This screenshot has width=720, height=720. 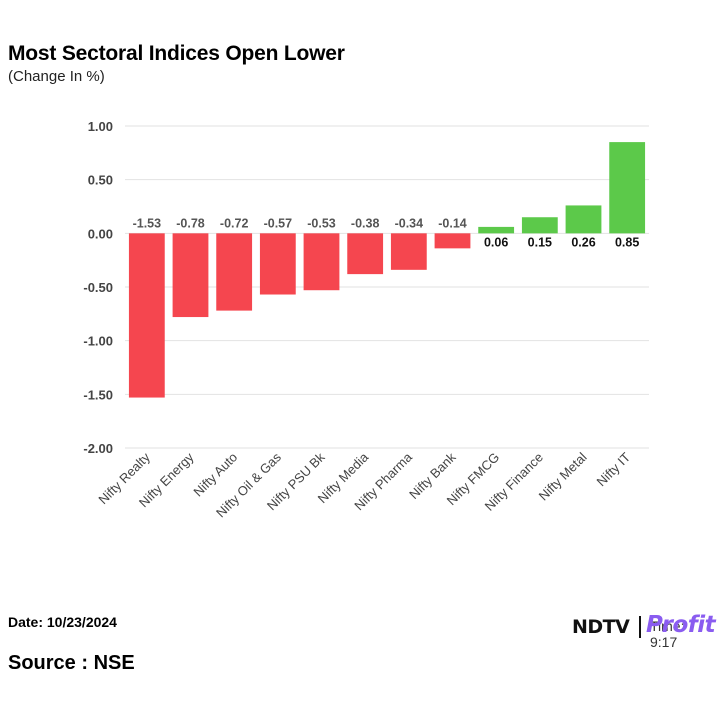 What do you see at coordinates (98, 448) in the screenshot?
I see `y-tick-label: -2.00` at bounding box center [98, 448].